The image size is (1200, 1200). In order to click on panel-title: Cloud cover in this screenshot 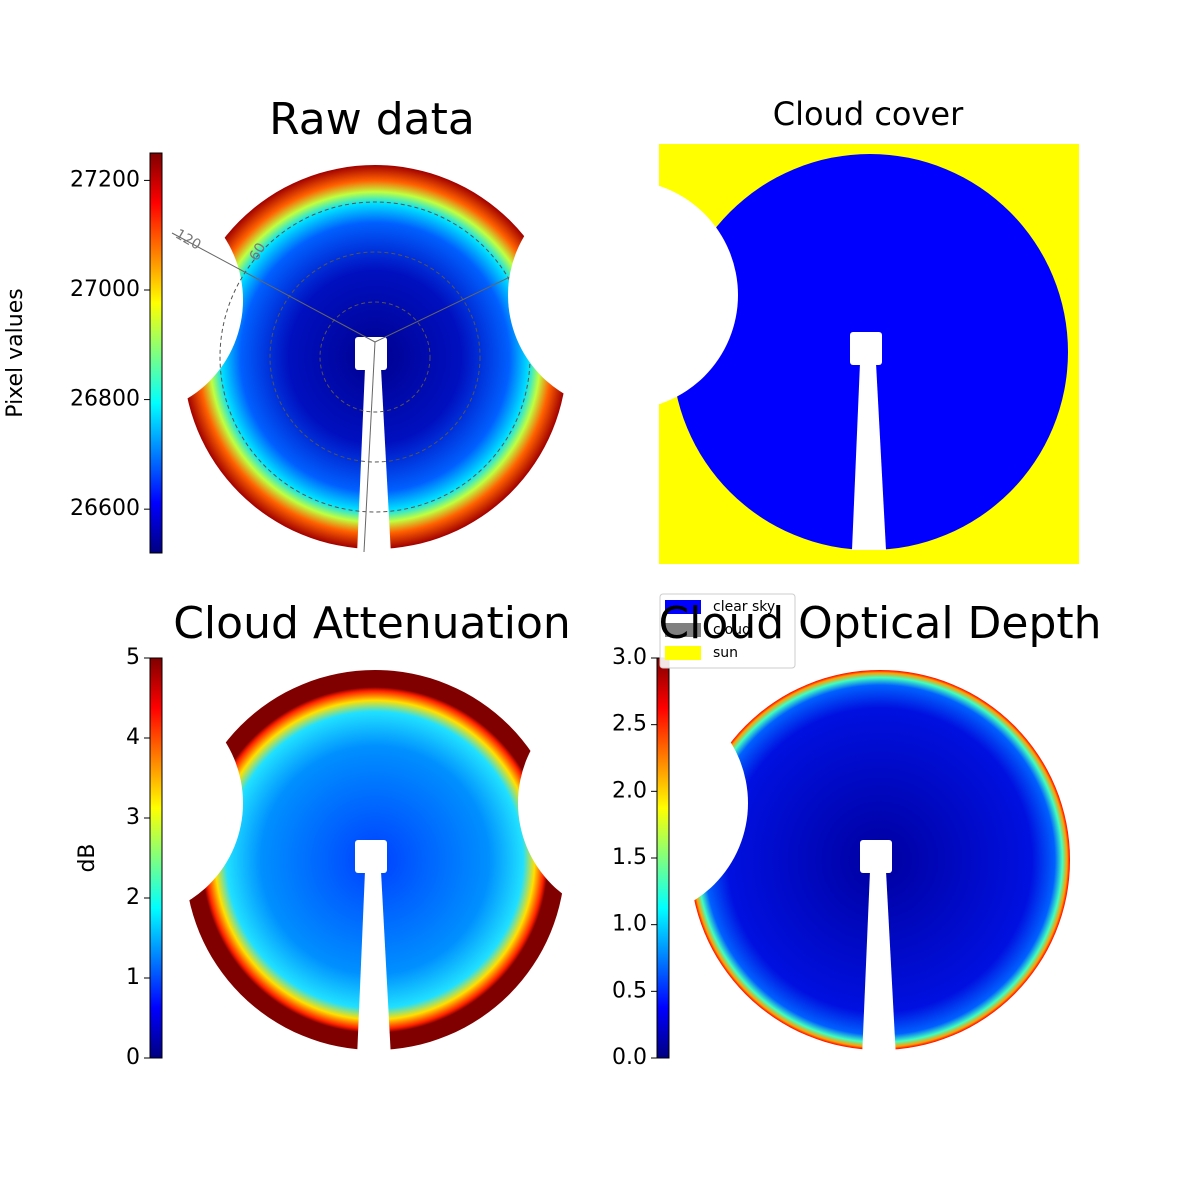, I will do `click(868, 114)`.